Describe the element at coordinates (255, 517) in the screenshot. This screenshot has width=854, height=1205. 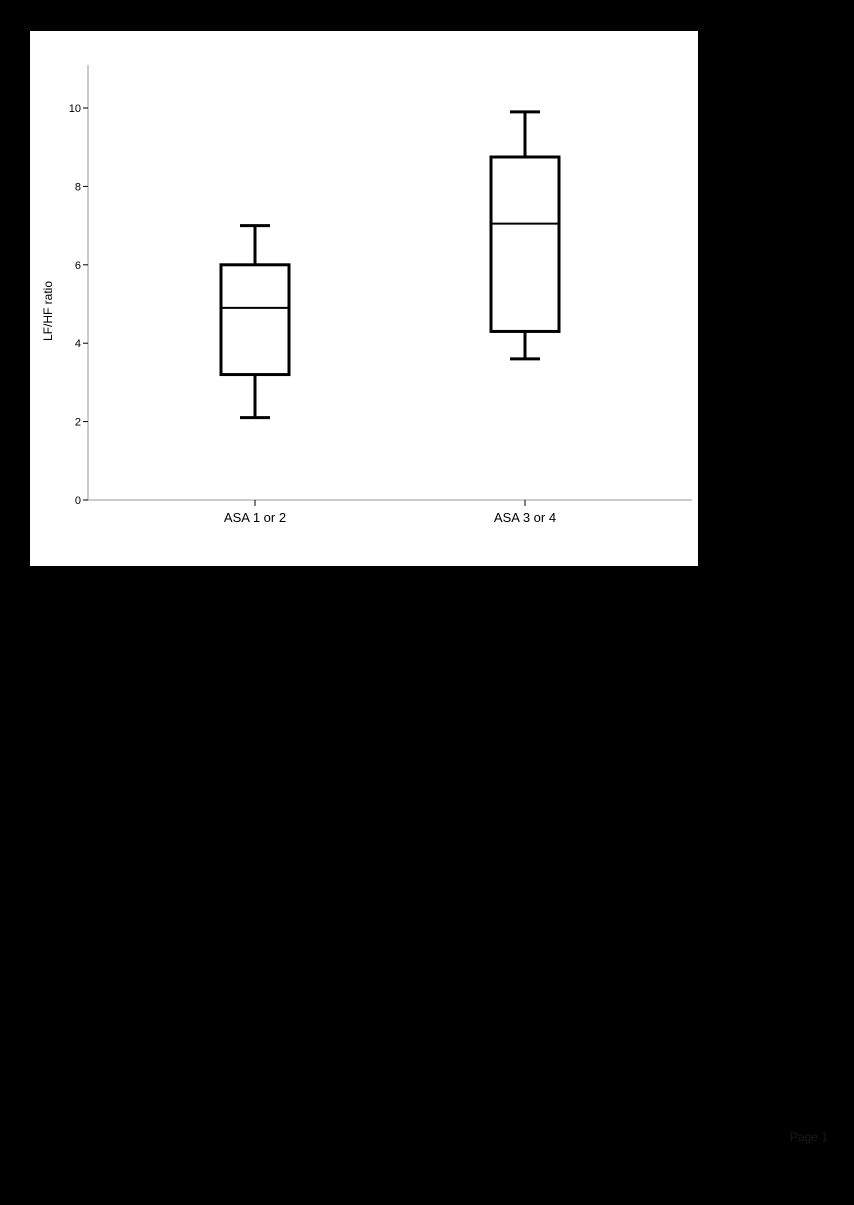
I see `x-tick-label: ASA 1 or 2` at that location.